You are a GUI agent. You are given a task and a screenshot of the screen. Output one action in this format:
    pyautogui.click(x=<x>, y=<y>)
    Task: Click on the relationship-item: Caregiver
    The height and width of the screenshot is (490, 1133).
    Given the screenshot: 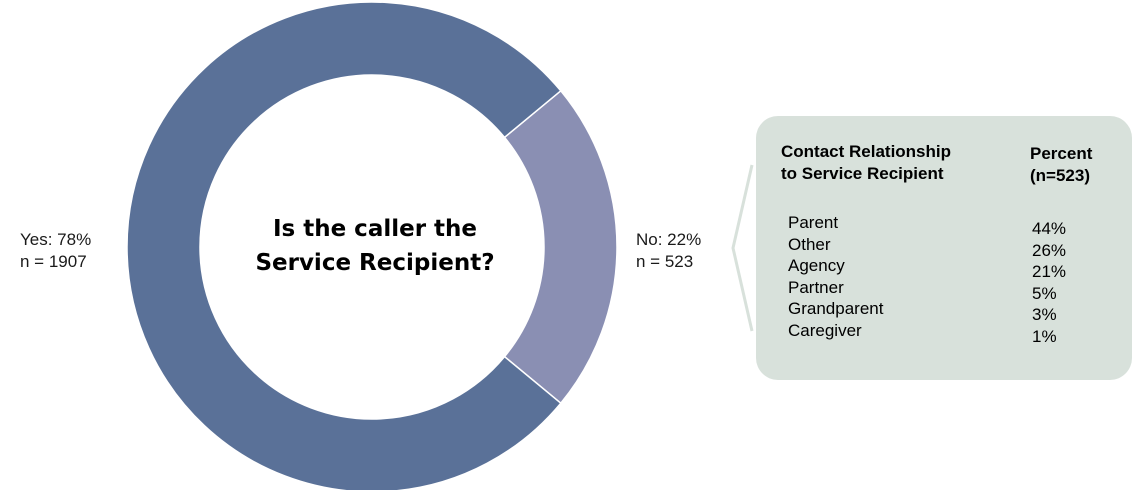 What is the action you would take?
    pyautogui.click(x=825, y=330)
    